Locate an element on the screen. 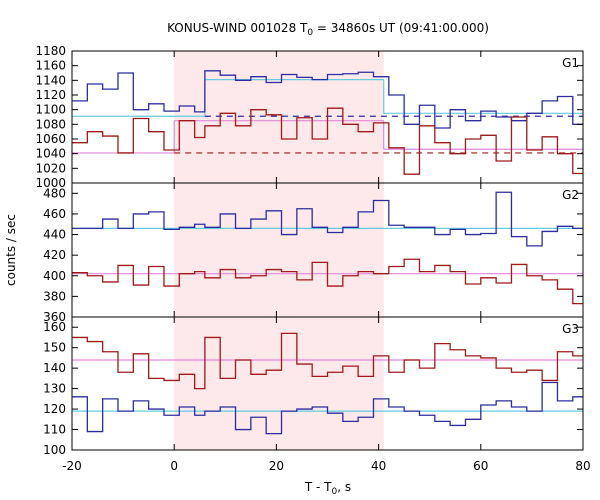  y-tick-label: 160 is located at coordinates (54, 327).